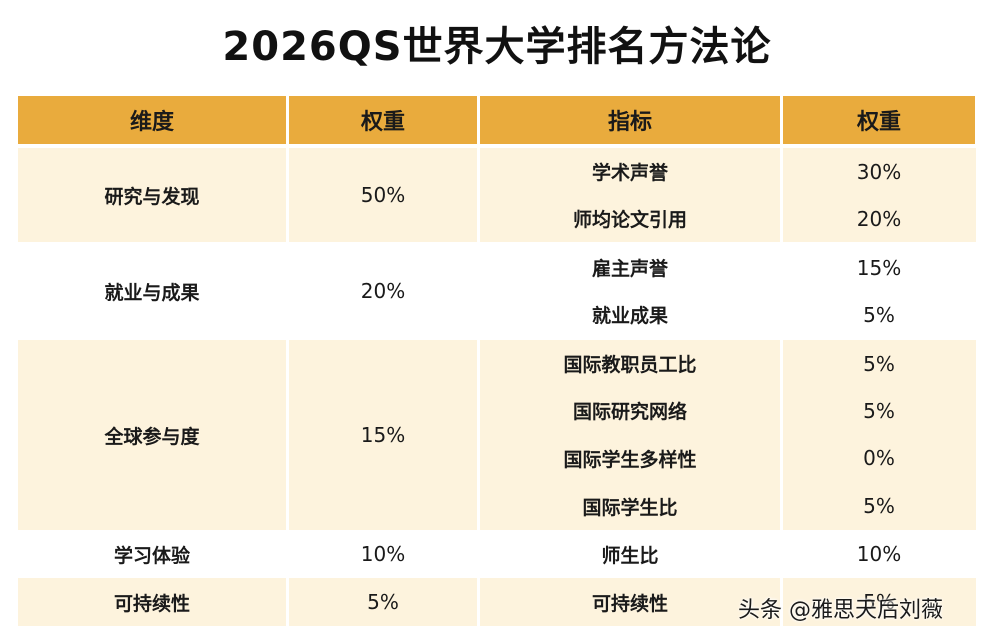 The height and width of the screenshot is (642, 994). What do you see at coordinates (383, 291) in the screenshot?
I see `dimension-weight: 20%` at bounding box center [383, 291].